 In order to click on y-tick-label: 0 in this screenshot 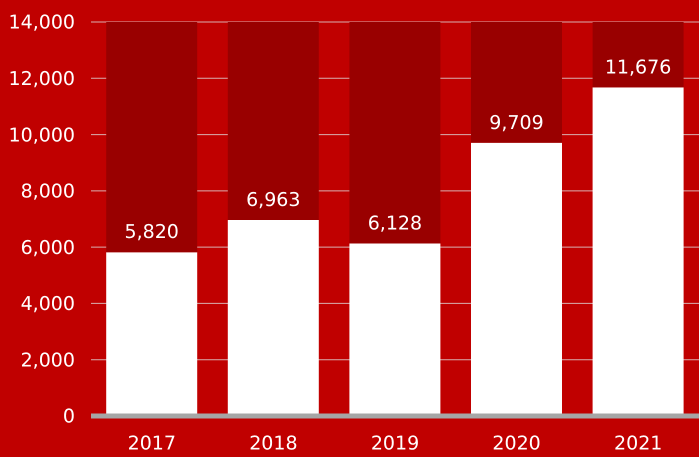, I will do `click(68, 417)`.